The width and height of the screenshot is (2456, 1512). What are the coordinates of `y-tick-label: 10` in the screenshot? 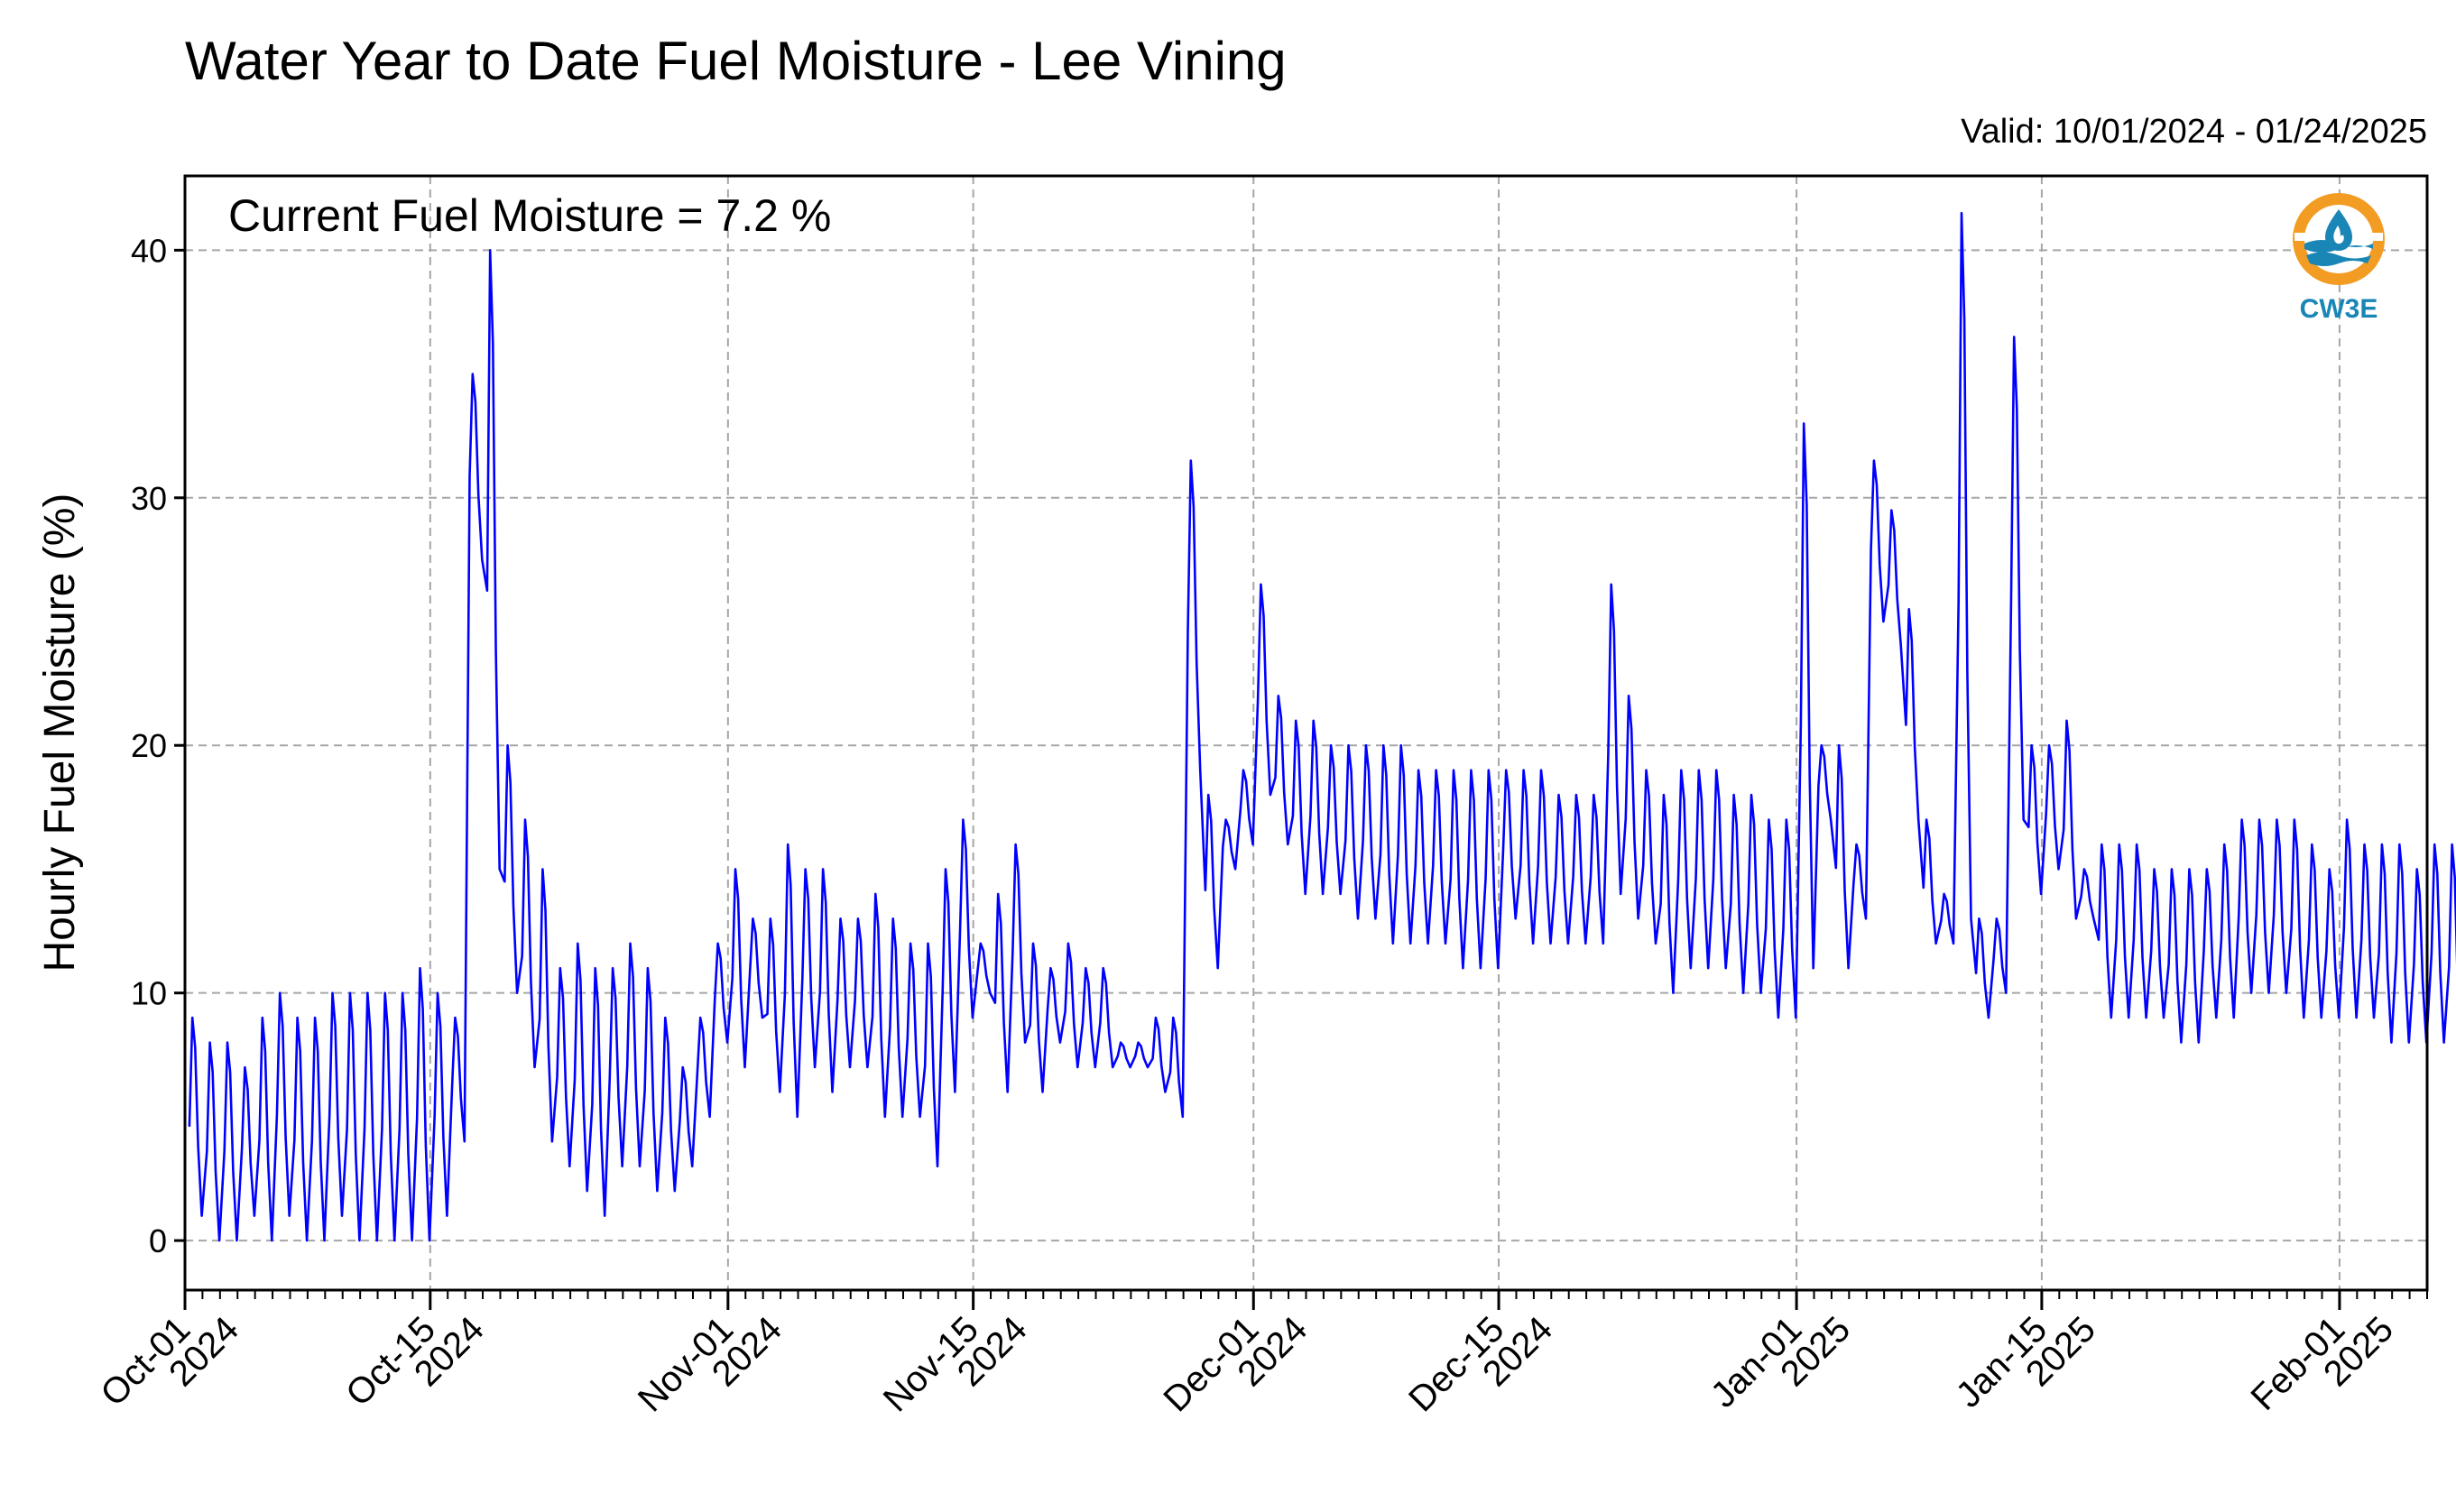 It's located at (149, 993).